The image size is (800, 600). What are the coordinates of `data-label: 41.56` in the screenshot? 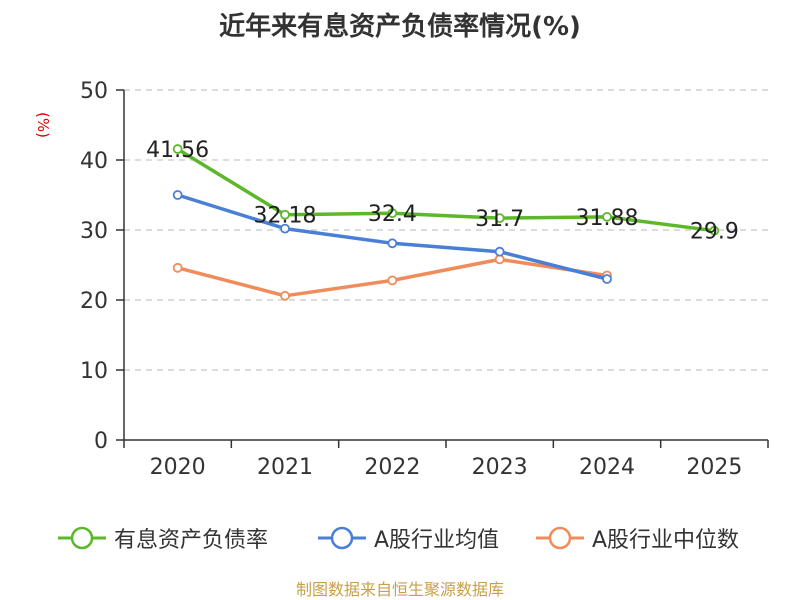 It's located at (177, 150).